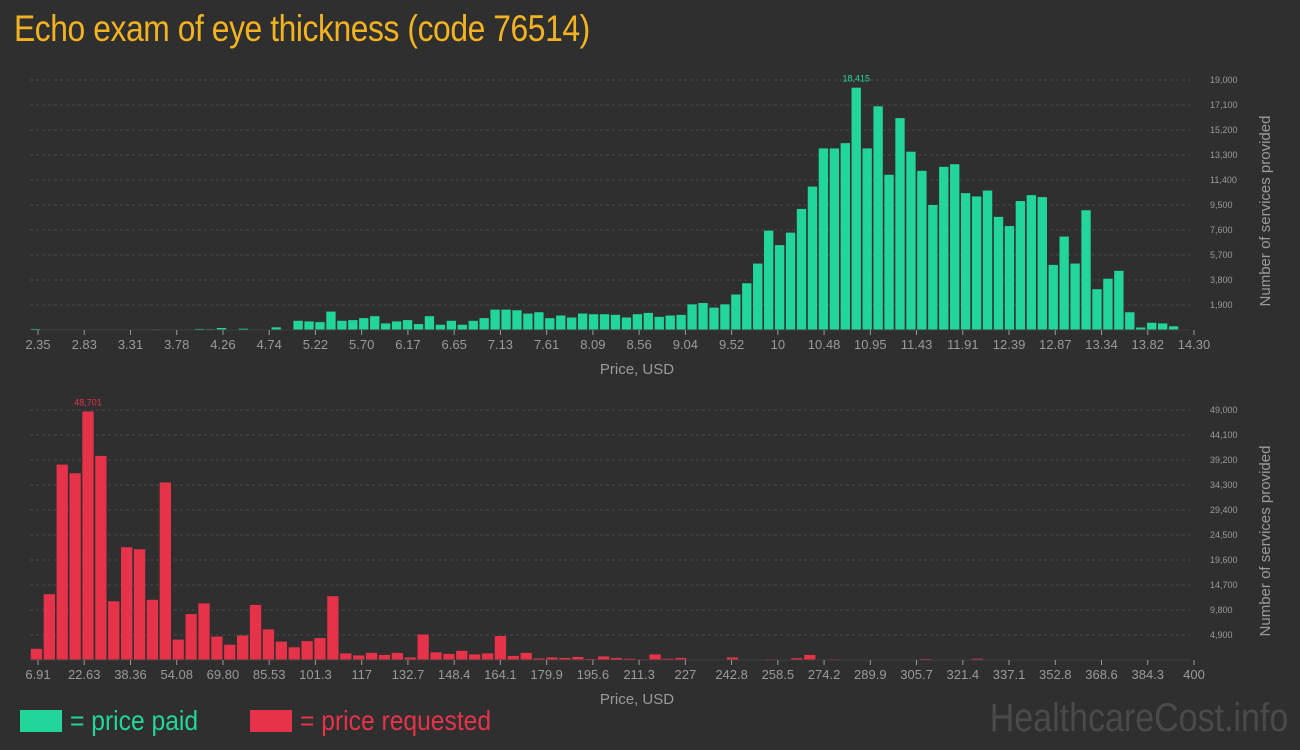 The height and width of the screenshot is (750, 1300). What do you see at coordinates (1194, 674) in the screenshot?
I see `x-tick-label: 400` at bounding box center [1194, 674].